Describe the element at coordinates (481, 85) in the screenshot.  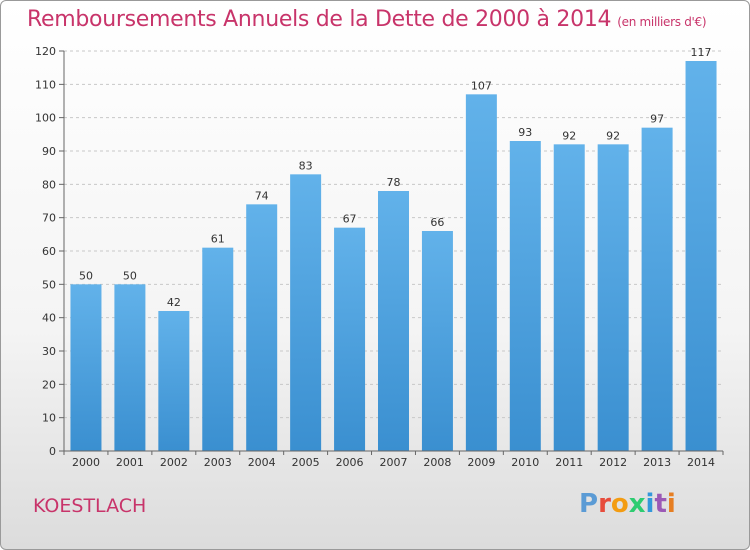
I see `data-label: 107` at that location.